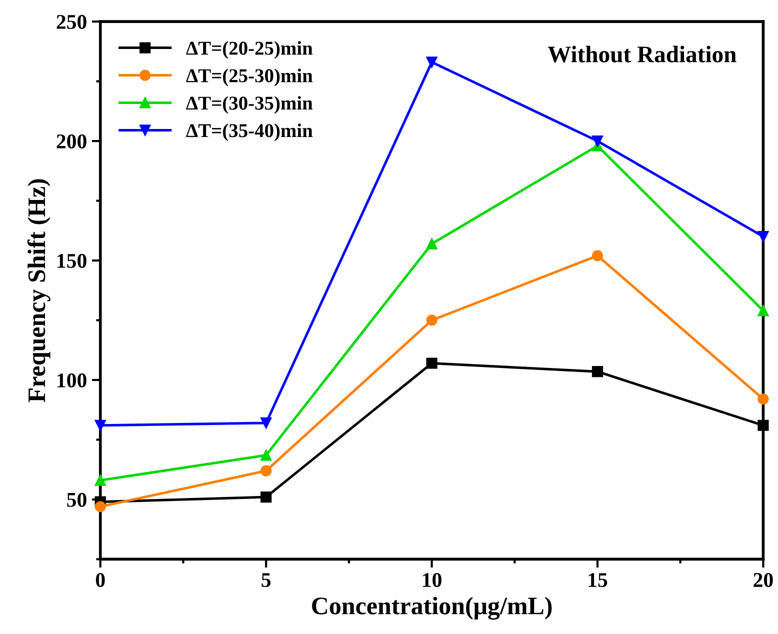 The height and width of the screenshot is (634, 778). Describe the element at coordinates (249, 105) in the screenshot. I see `legend-label: ΔT=(30-35)min` at that location.